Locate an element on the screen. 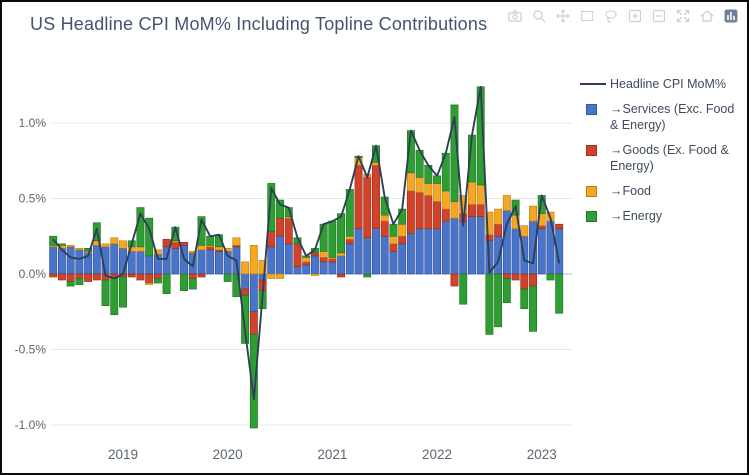 This screenshot has width=749, height=475. legend-line-swatch is located at coordinates (595, 84).